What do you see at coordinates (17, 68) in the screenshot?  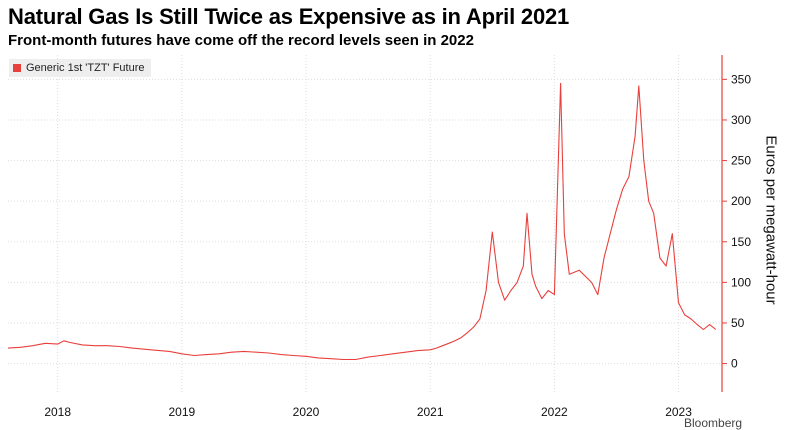 I see `legend-swatch` at bounding box center [17, 68].